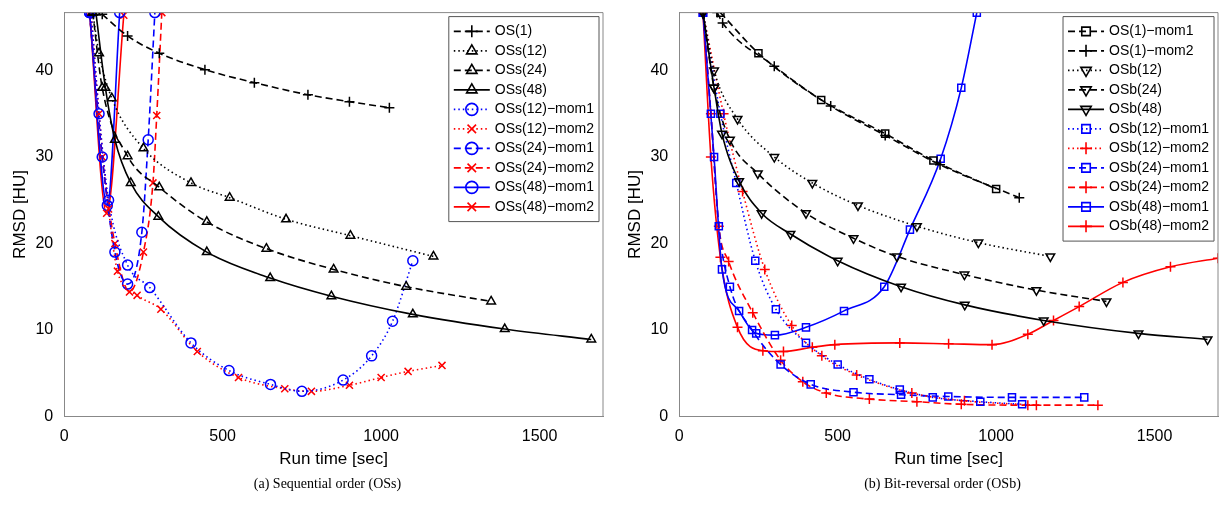  What do you see at coordinates (1159, 225) in the screenshot?
I see `legend-label: OSb(48)−mom2` at bounding box center [1159, 225].